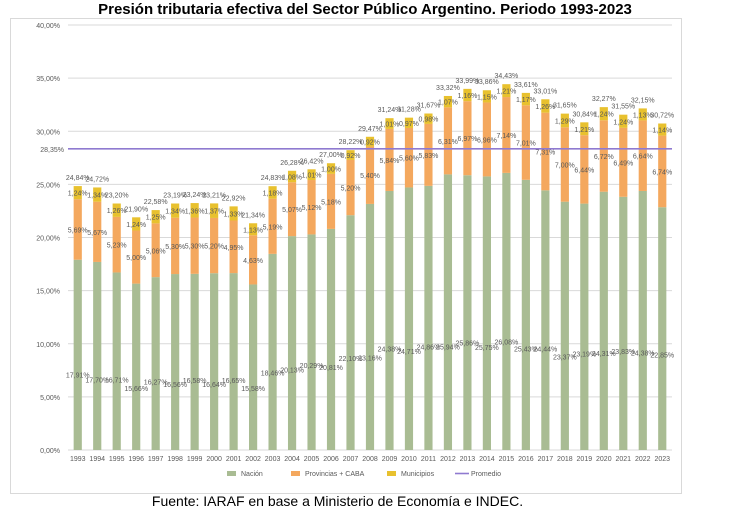 The height and width of the screenshot is (516, 730). Describe the element at coordinates (292, 210) in the screenshot. I see `data-label-provincias: 5,07%` at that location.